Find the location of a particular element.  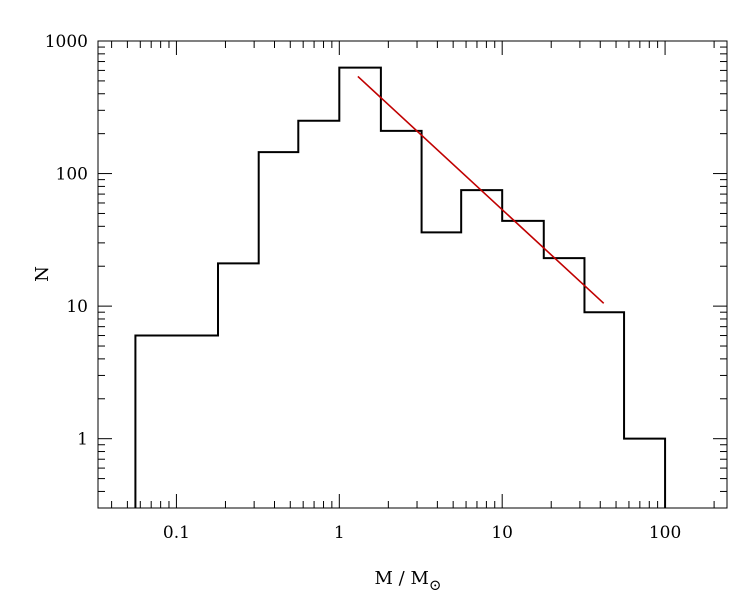

y-tick-label: 1 is located at coordinates (82, 440).